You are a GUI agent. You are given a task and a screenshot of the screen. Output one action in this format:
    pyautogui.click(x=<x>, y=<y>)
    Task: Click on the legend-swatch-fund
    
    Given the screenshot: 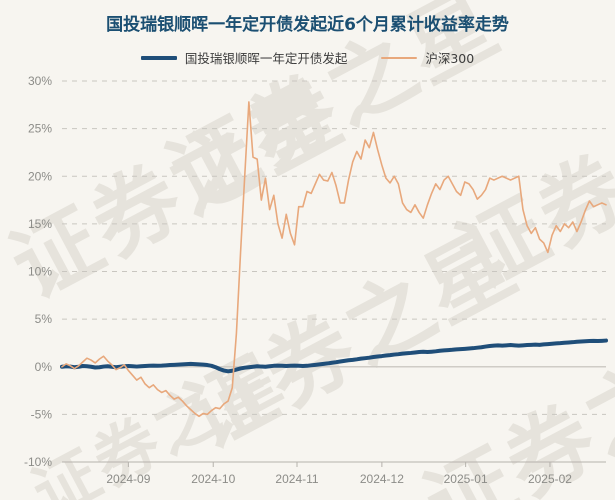 What is the action you would take?
    pyautogui.click(x=158, y=57)
    